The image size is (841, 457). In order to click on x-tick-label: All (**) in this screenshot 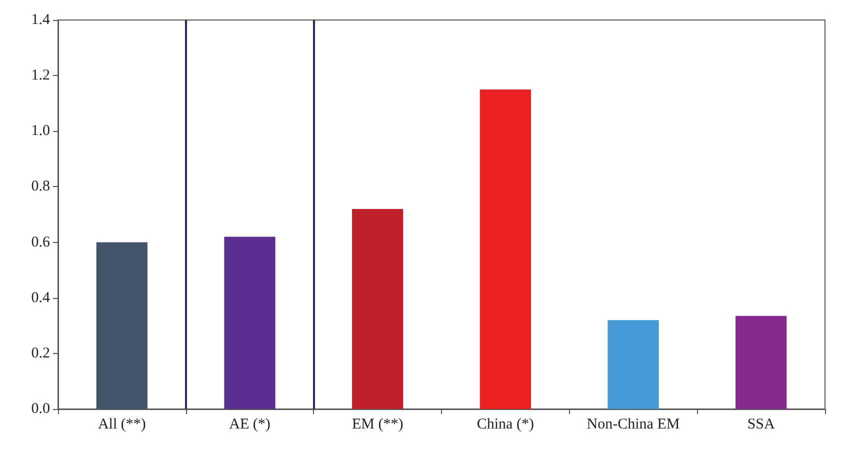, I will do `click(122, 424)`.